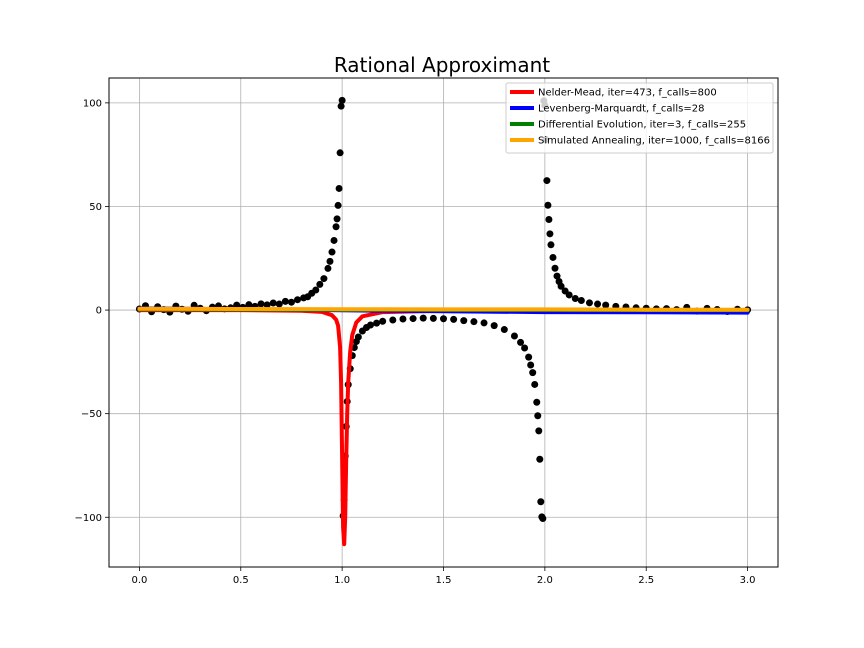 This screenshot has width=864, height=648. What do you see at coordinates (627, 93) in the screenshot?
I see `legend-label: Nelder-Mead, iter=473, f_calls=800` at bounding box center [627, 93].